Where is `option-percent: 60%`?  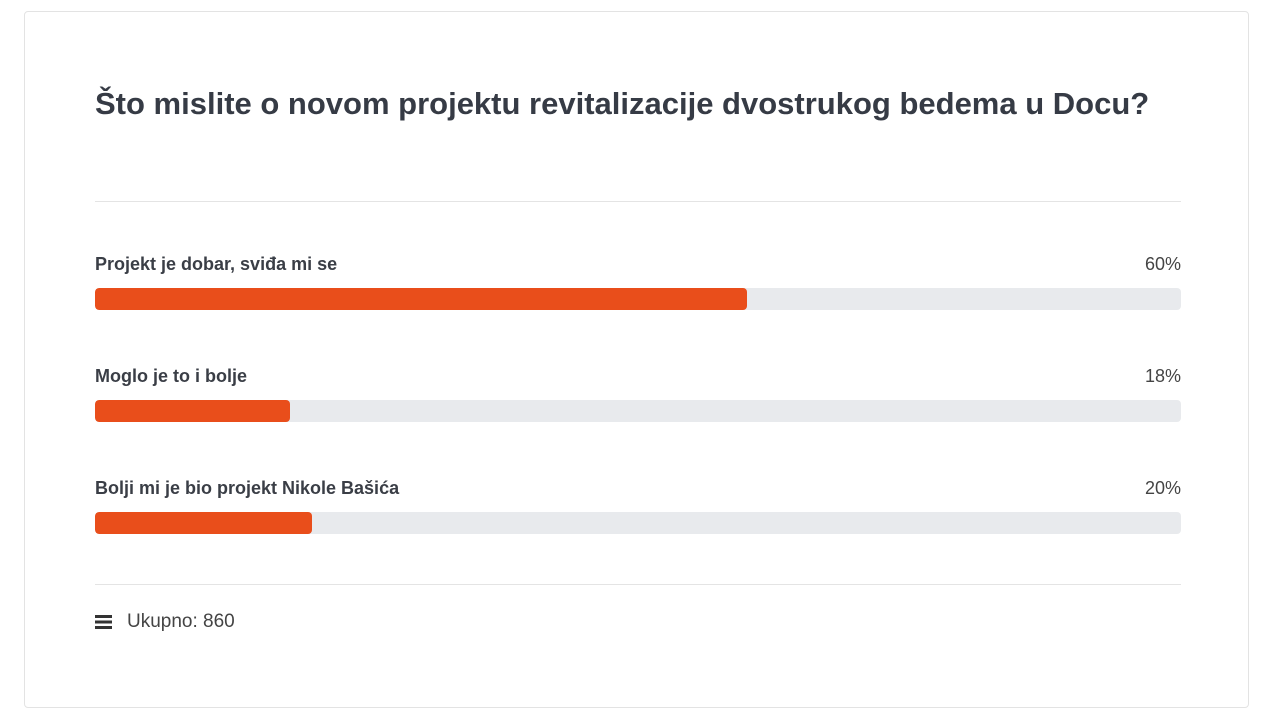 option-percent: 60% is located at coordinates (1162, 264).